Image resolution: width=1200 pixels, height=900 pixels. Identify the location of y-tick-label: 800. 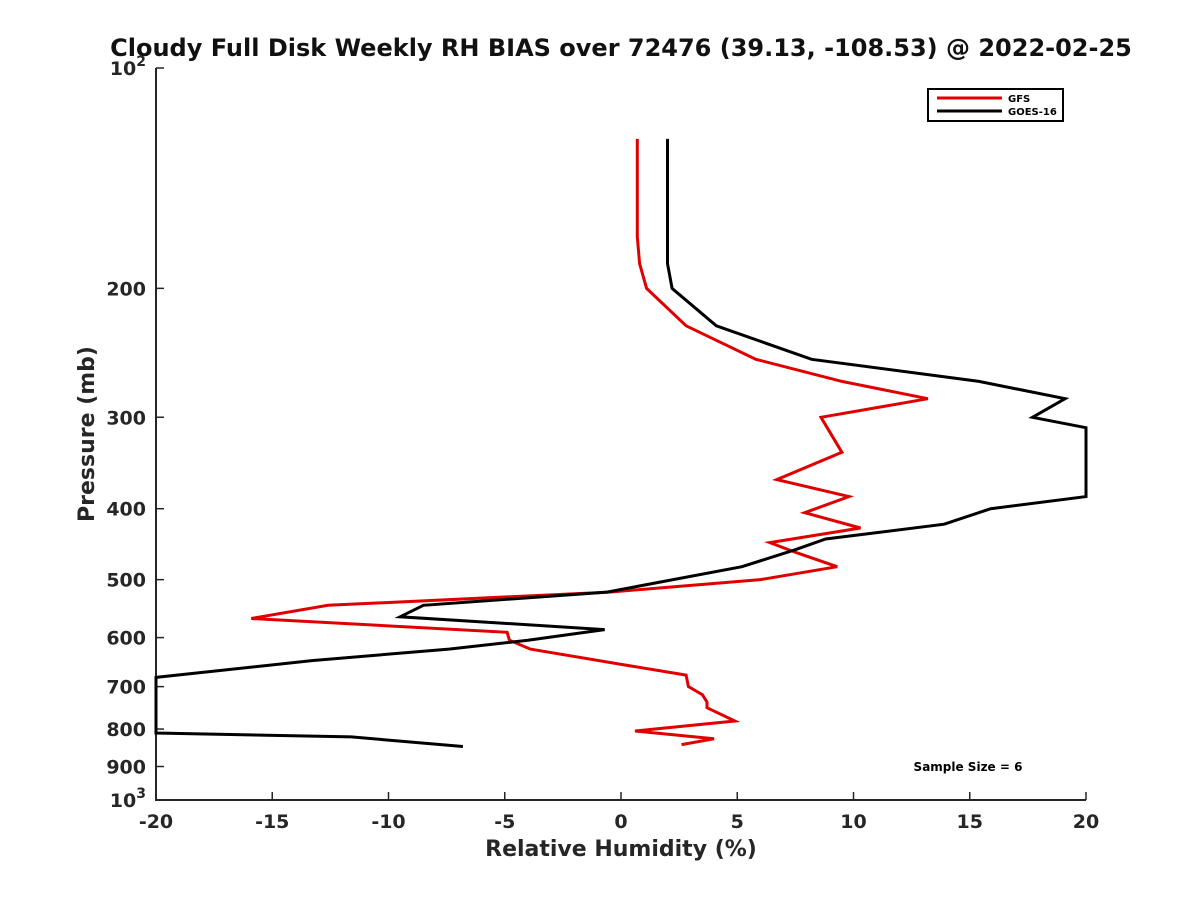
(126, 730).